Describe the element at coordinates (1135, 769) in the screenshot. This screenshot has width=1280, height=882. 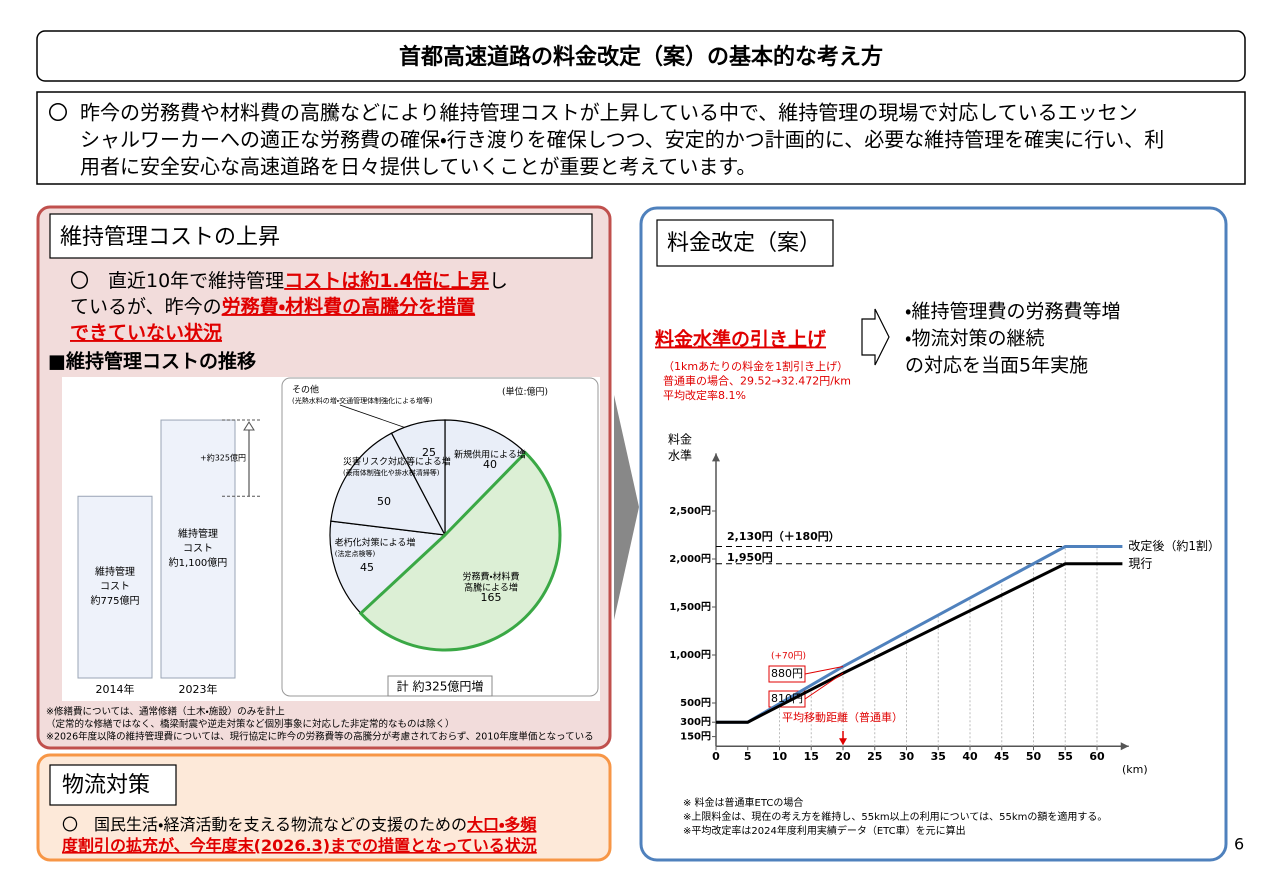
I see `x-axis-unit: (km)` at that location.